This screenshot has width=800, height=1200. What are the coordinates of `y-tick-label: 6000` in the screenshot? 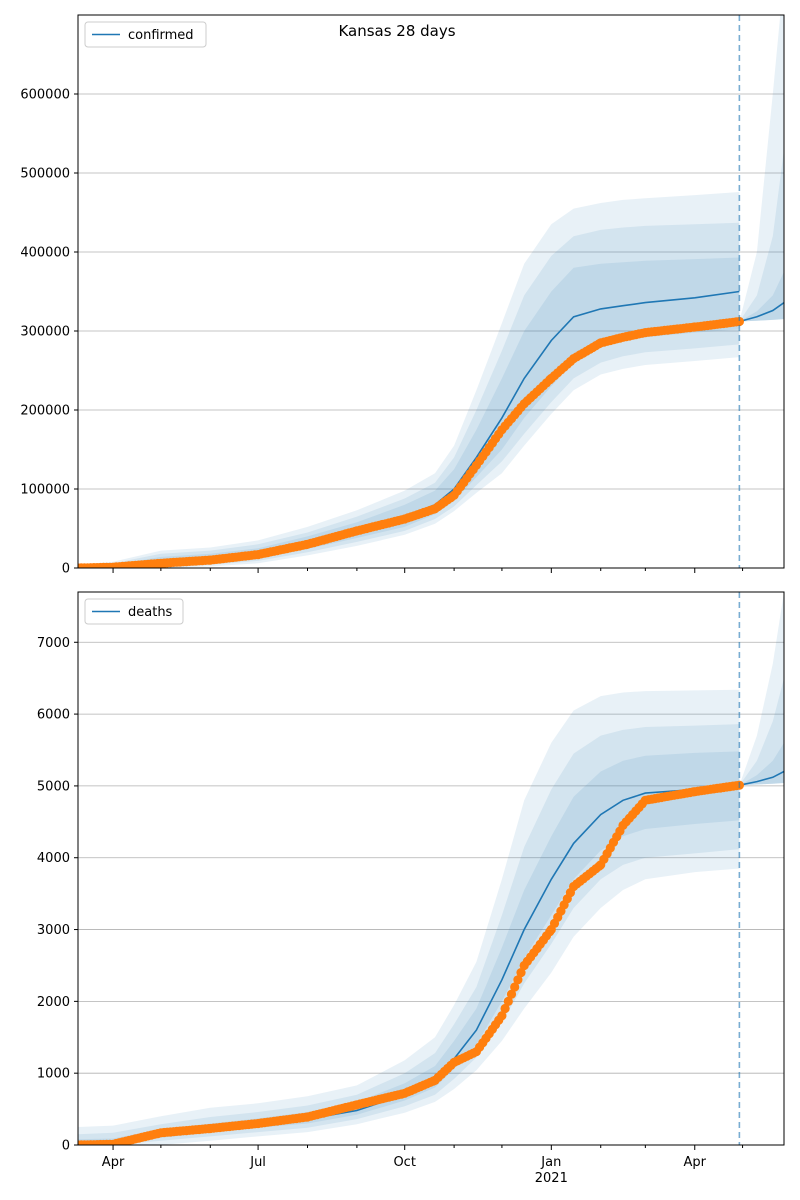 It's located at (53, 715).